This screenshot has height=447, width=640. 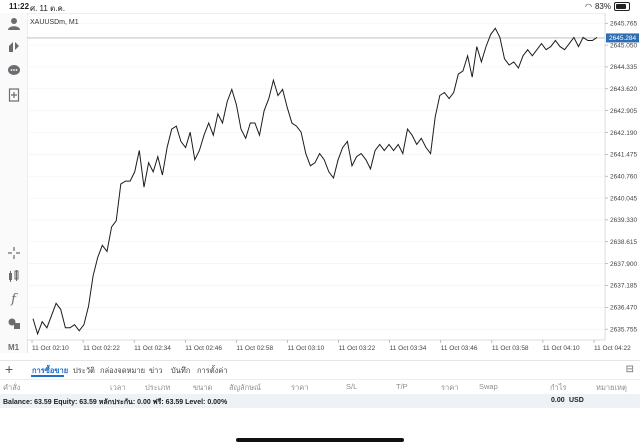 What do you see at coordinates (623, 308) in the screenshot?
I see `y-tick-label: 2636.470` at bounding box center [623, 308].